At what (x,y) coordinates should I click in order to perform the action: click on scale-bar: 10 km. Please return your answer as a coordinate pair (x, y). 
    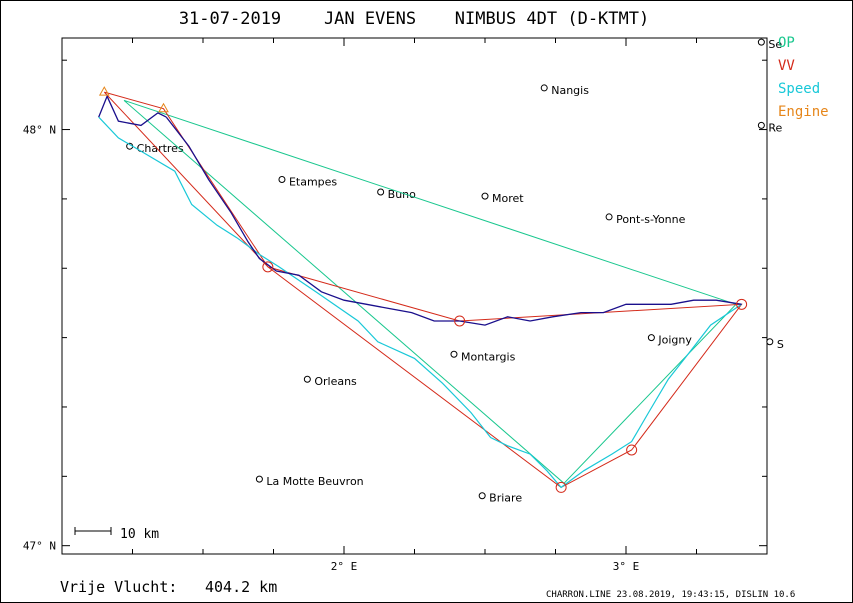
    Looking at the image, I should click on (116, 534).